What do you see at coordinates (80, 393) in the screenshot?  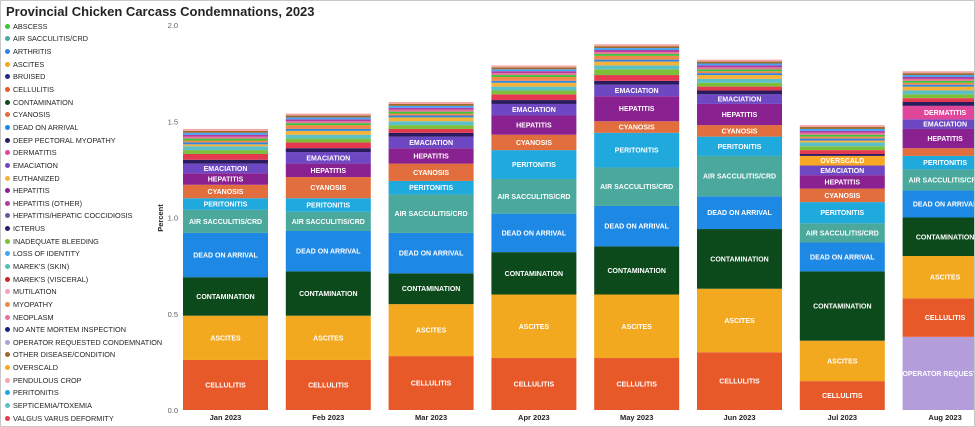 I see `legend-item: PERITONITIS` at bounding box center [80, 393].